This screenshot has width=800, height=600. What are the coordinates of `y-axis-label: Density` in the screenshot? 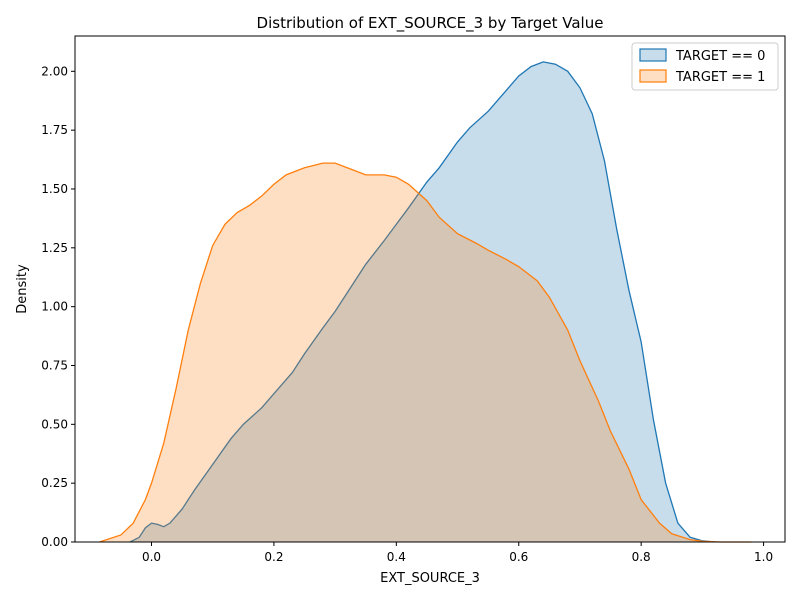 It's located at (22, 289).